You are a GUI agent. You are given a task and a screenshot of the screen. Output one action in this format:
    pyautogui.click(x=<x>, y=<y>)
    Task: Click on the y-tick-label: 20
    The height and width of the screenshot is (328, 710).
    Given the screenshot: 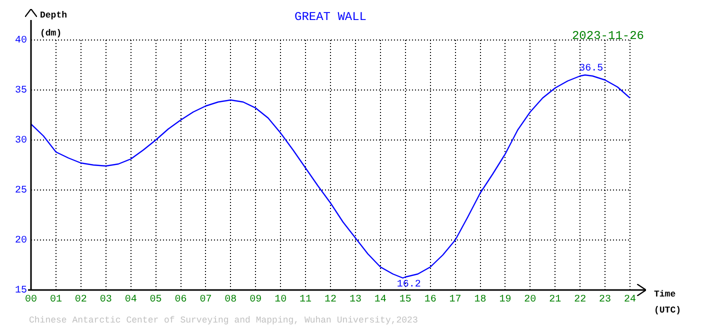 What is the action you would take?
    pyautogui.click(x=20, y=241)
    